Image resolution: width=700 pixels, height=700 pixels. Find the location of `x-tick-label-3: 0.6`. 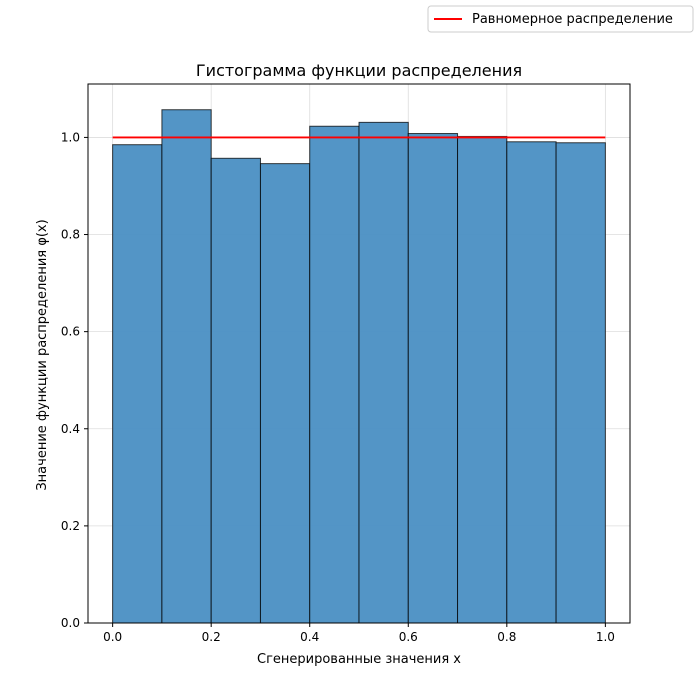

x-tick-label-3: 0.6 is located at coordinates (408, 637).